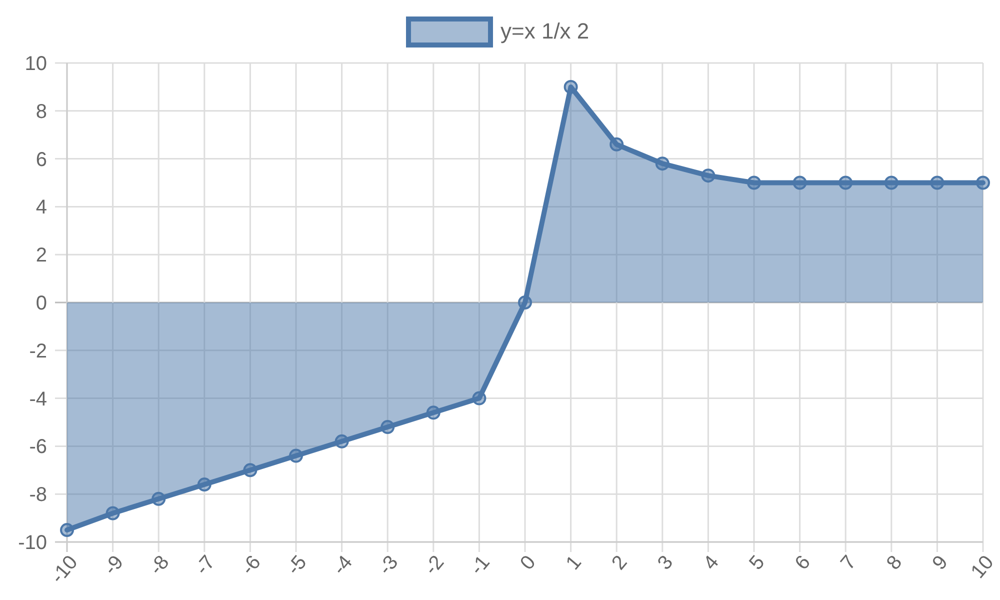 This screenshot has width=1000, height=600. Describe the element at coordinates (160, 566) in the screenshot. I see `x-tick-label: -8` at that location.